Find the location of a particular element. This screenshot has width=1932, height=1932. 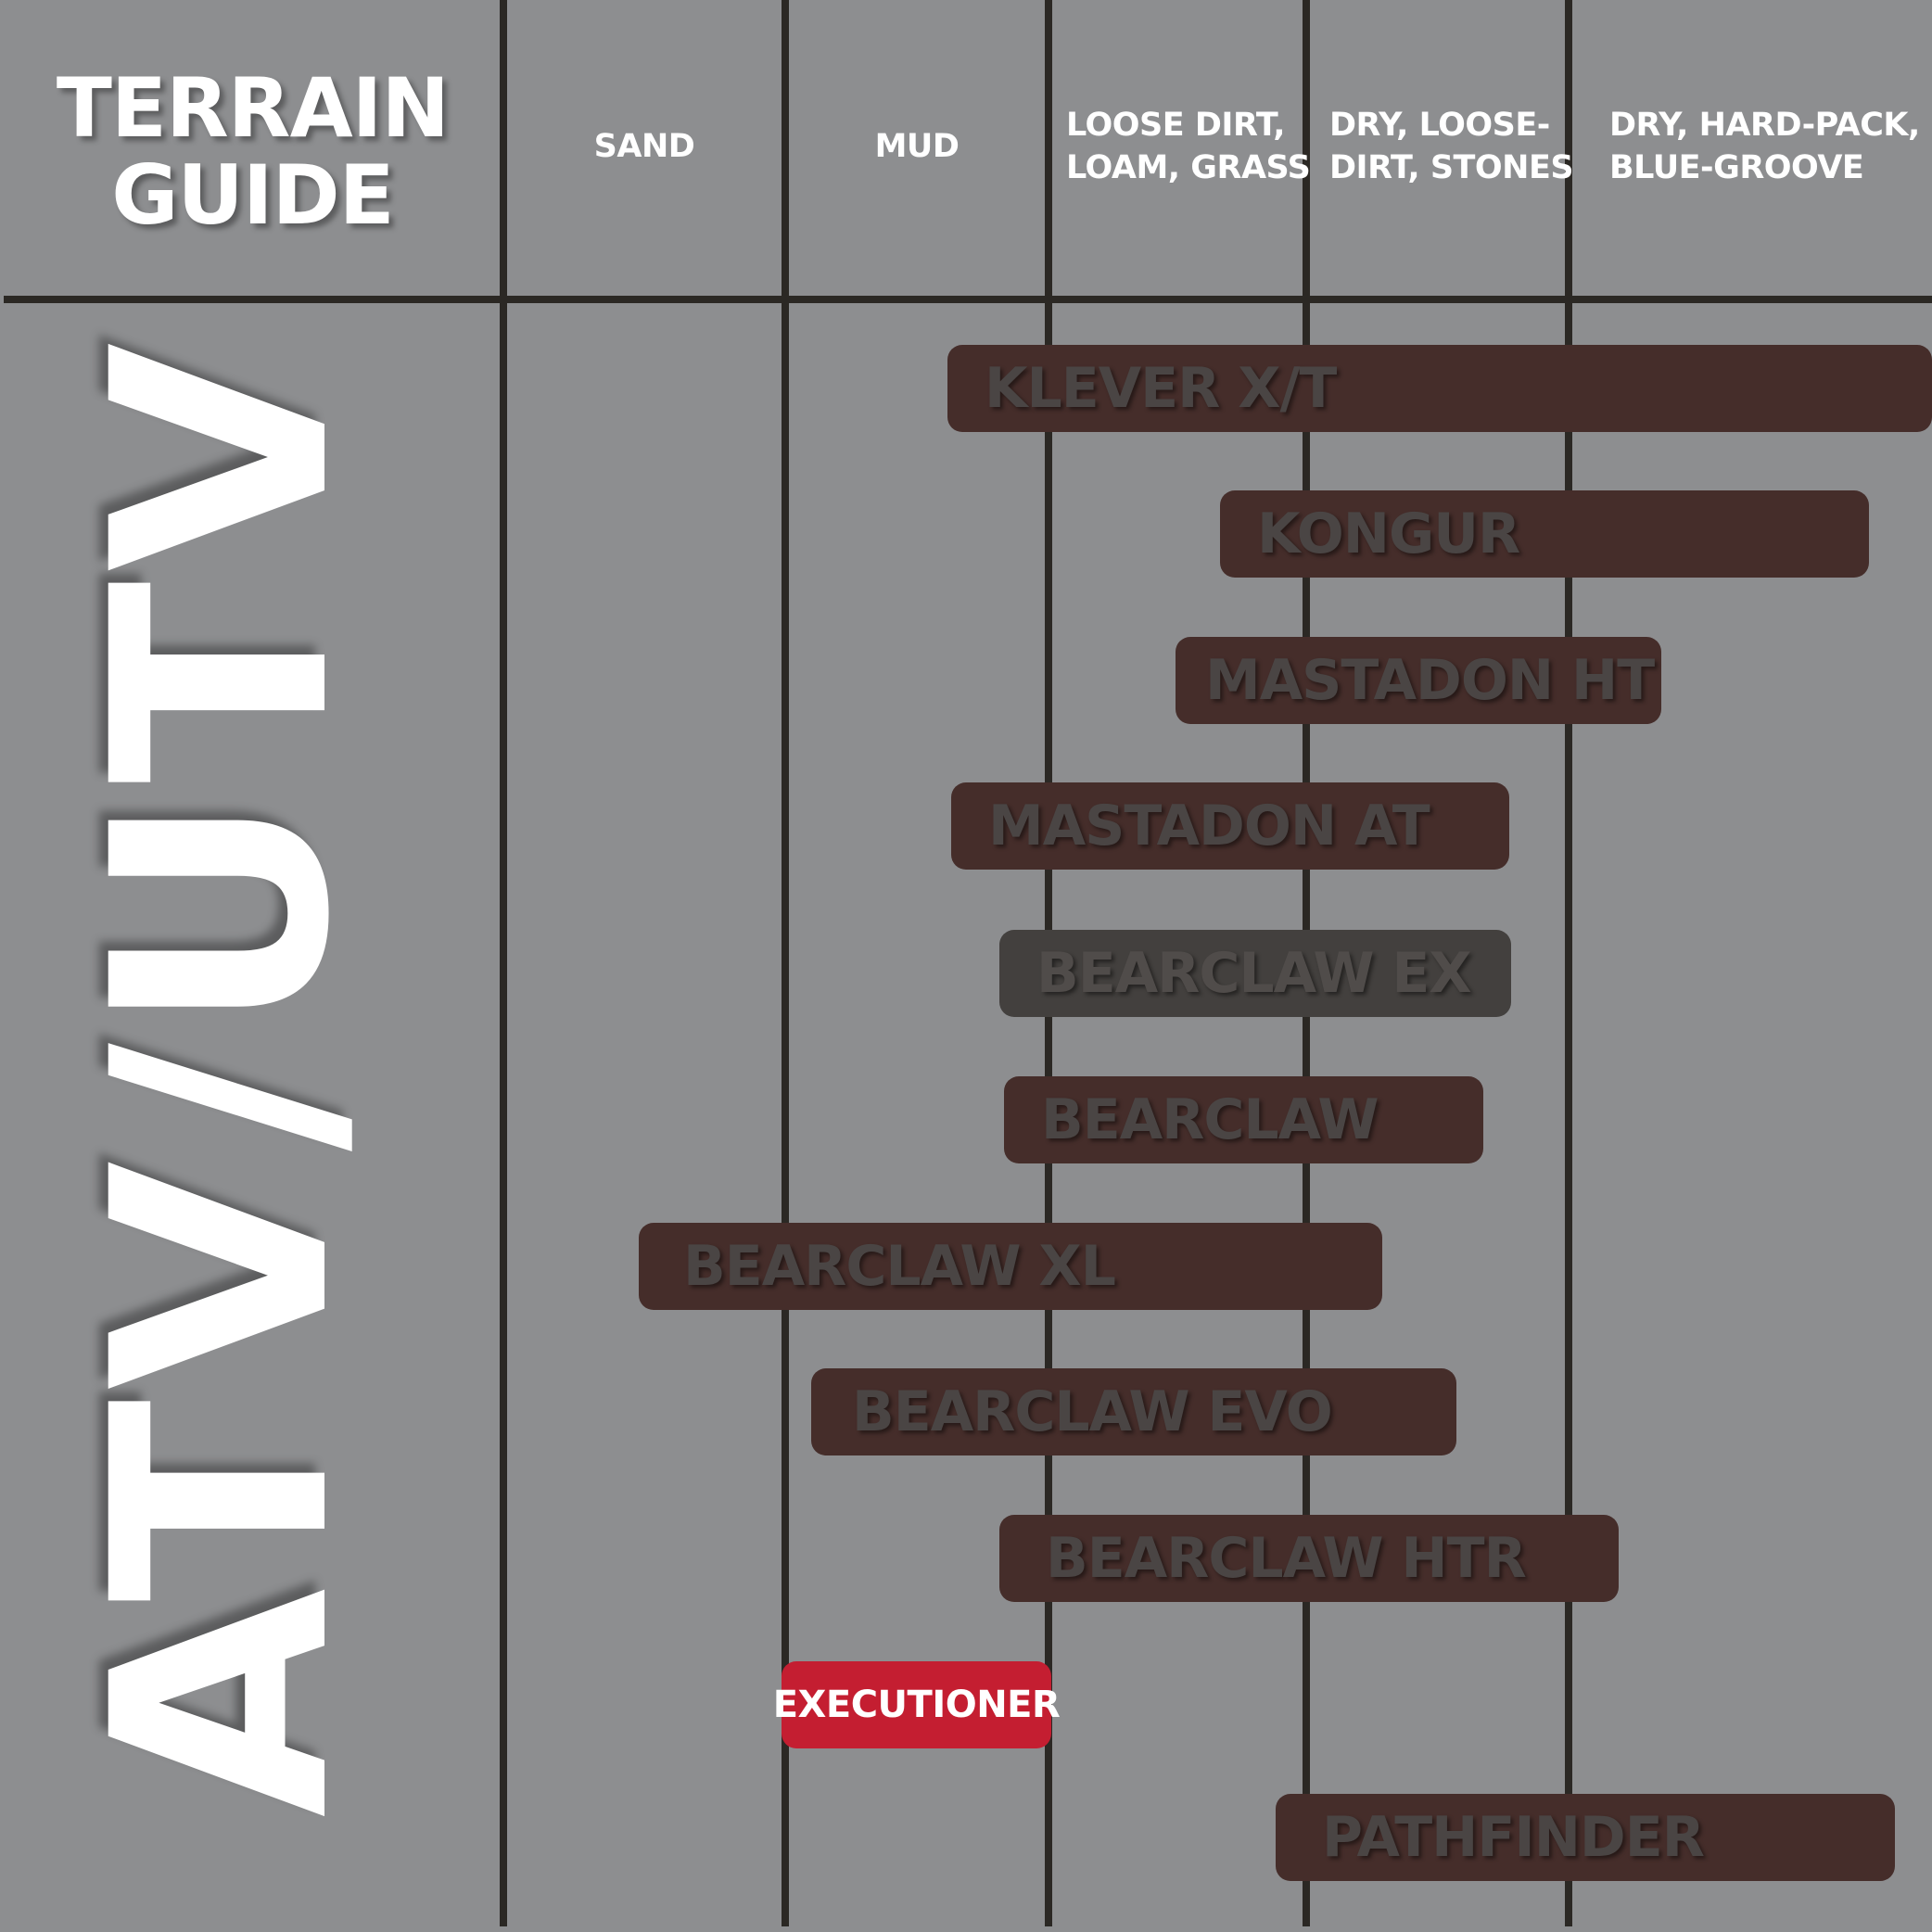

tire-label: KLEVER X/T is located at coordinates (1161, 388).